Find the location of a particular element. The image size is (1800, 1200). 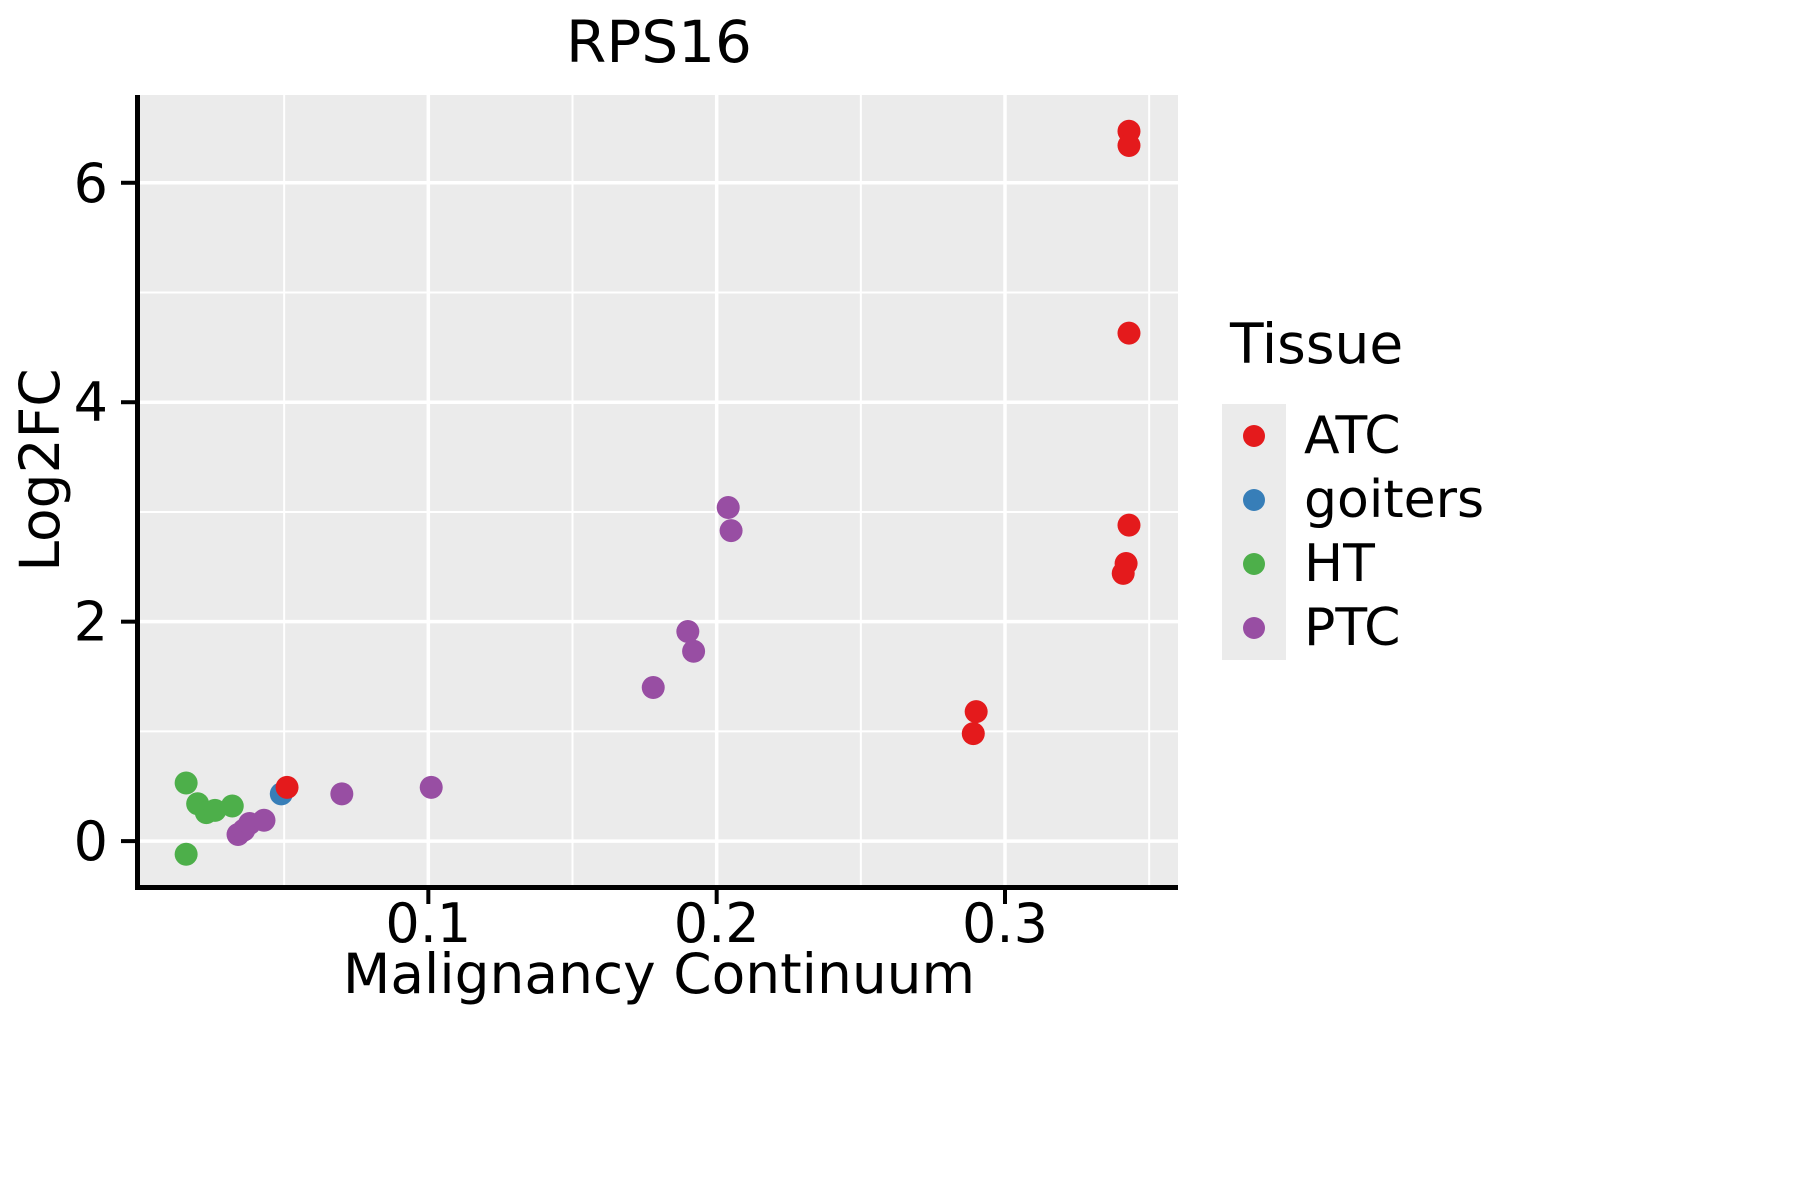

legend-title: Tissue is located at coordinates (1317, 344).